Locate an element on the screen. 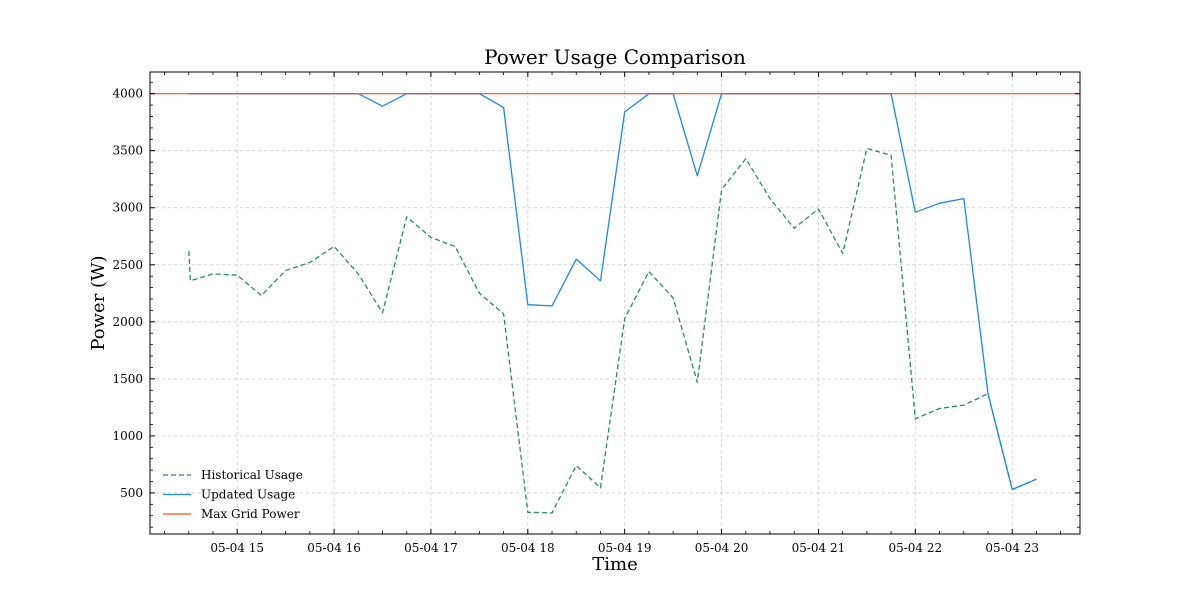 This screenshot has height=604, width=1200. chart-title: Power Usage Comparison is located at coordinates (615, 57).